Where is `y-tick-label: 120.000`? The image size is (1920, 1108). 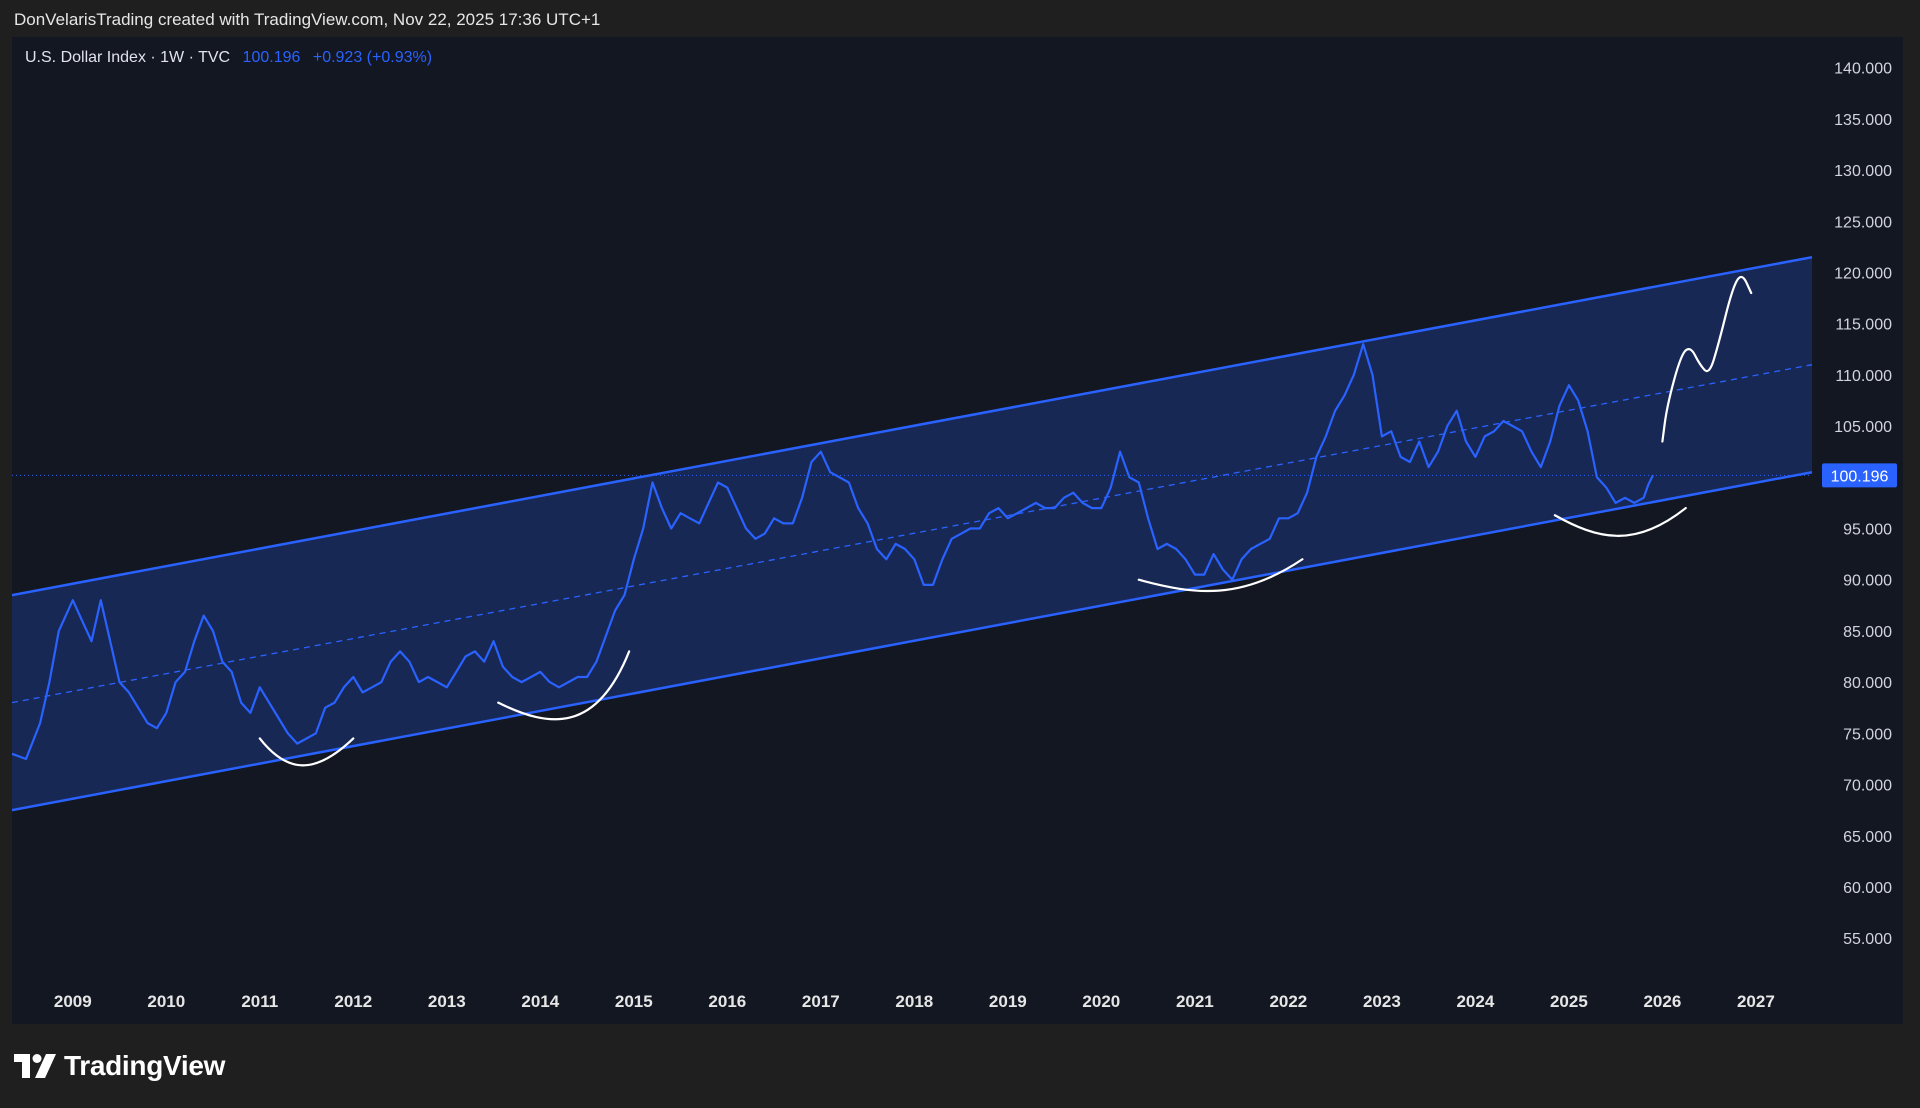
y-tick-label: 120.000 is located at coordinates (1863, 274).